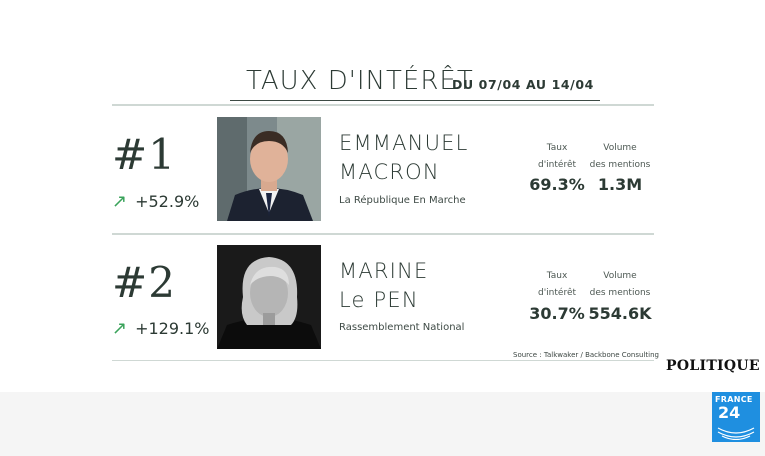 The height and width of the screenshot is (456, 765). I want to click on name-2-first: MARINE, so click(384, 271).